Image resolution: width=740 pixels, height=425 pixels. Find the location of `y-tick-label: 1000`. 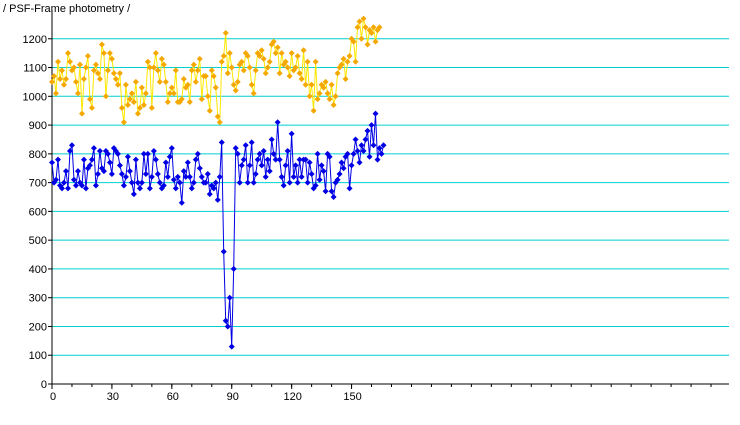

y-tick-label: 1000 is located at coordinates (35, 97).